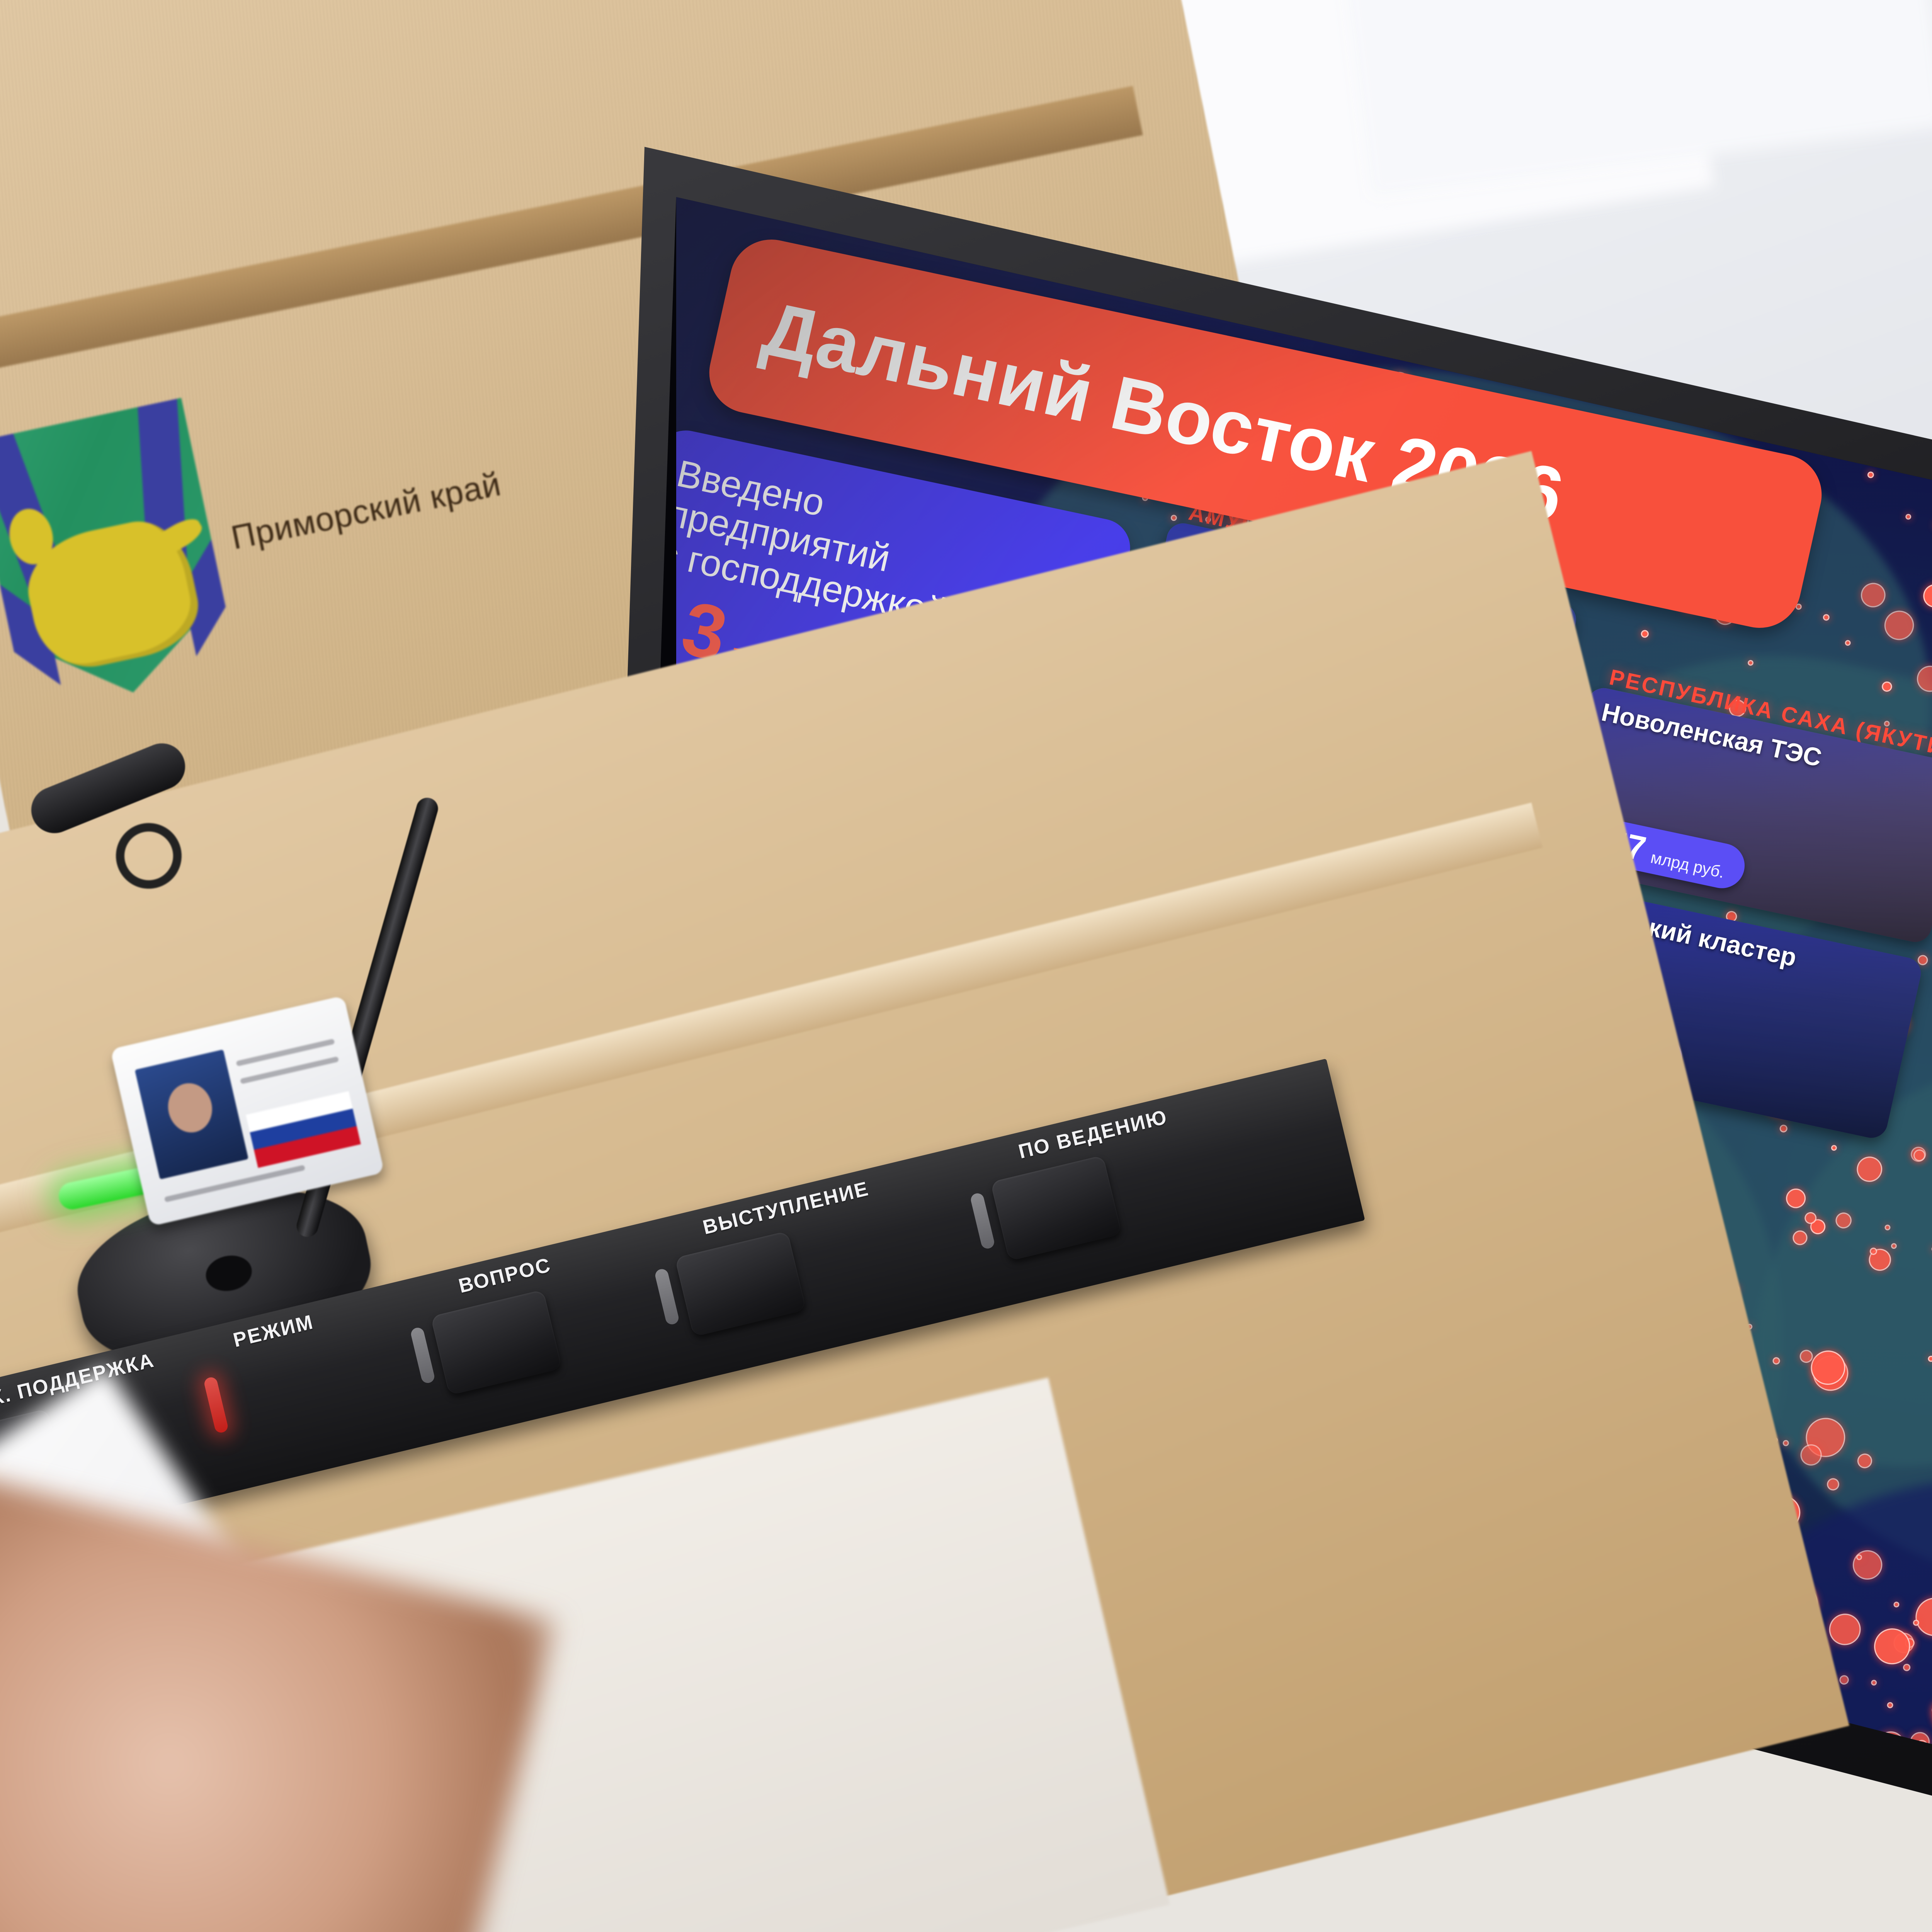 The width and height of the screenshot is (1932, 1932). What do you see at coordinates (303, 1129) in the screenshot?
I see `russian-flag-icon` at bounding box center [303, 1129].